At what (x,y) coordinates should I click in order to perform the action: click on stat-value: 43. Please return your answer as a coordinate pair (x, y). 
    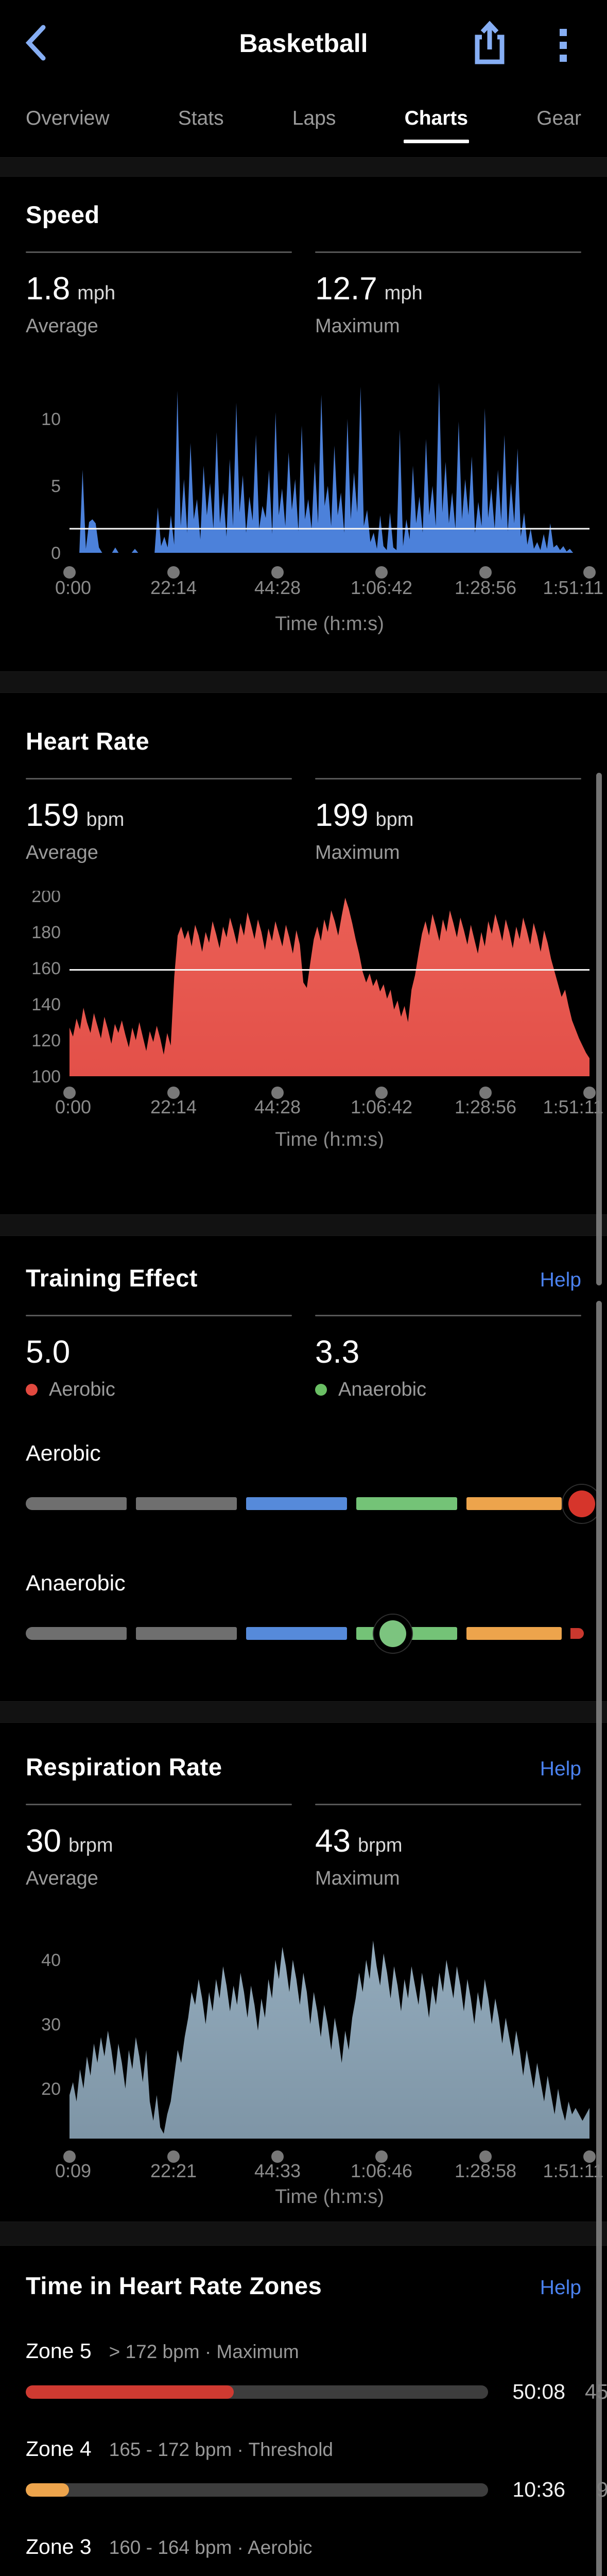
    Looking at the image, I should click on (333, 1841).